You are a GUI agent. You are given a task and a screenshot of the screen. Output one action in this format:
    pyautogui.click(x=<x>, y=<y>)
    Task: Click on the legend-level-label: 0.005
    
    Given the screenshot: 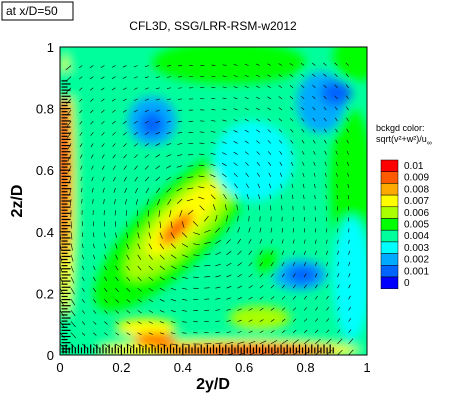 What is the action you would take?
    pyautogui.click(x=416, y=225)
    